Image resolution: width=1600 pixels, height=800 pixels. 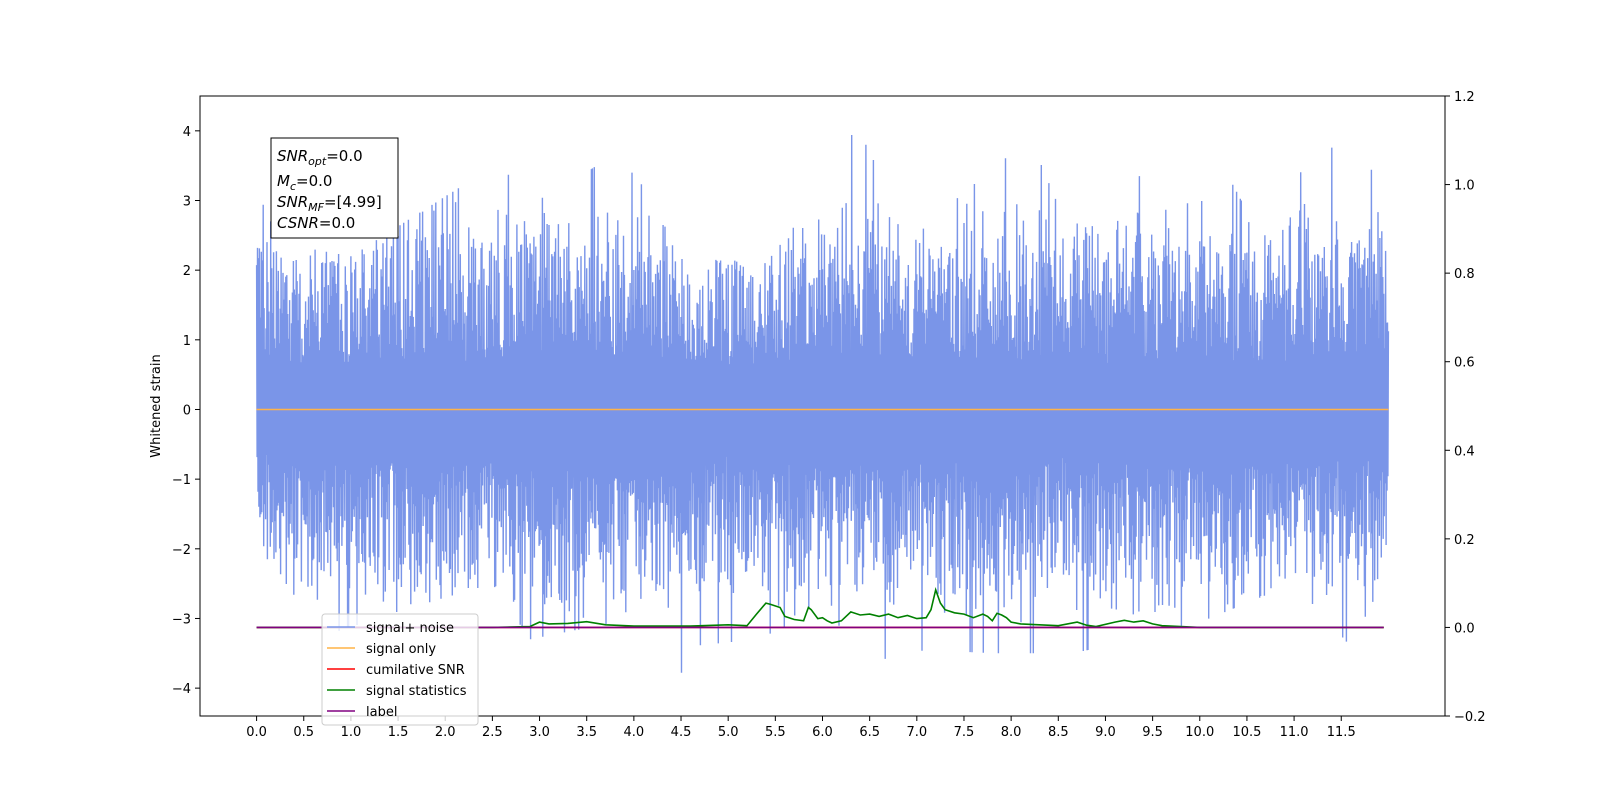 What do you see at coordinates (1465, 407) in the screenshot?
I see `y-axis-right: 1.2 1.0 0.8 0.6 0.4 0.2 0.0 −0.2` at bounding box center [1465, 407].